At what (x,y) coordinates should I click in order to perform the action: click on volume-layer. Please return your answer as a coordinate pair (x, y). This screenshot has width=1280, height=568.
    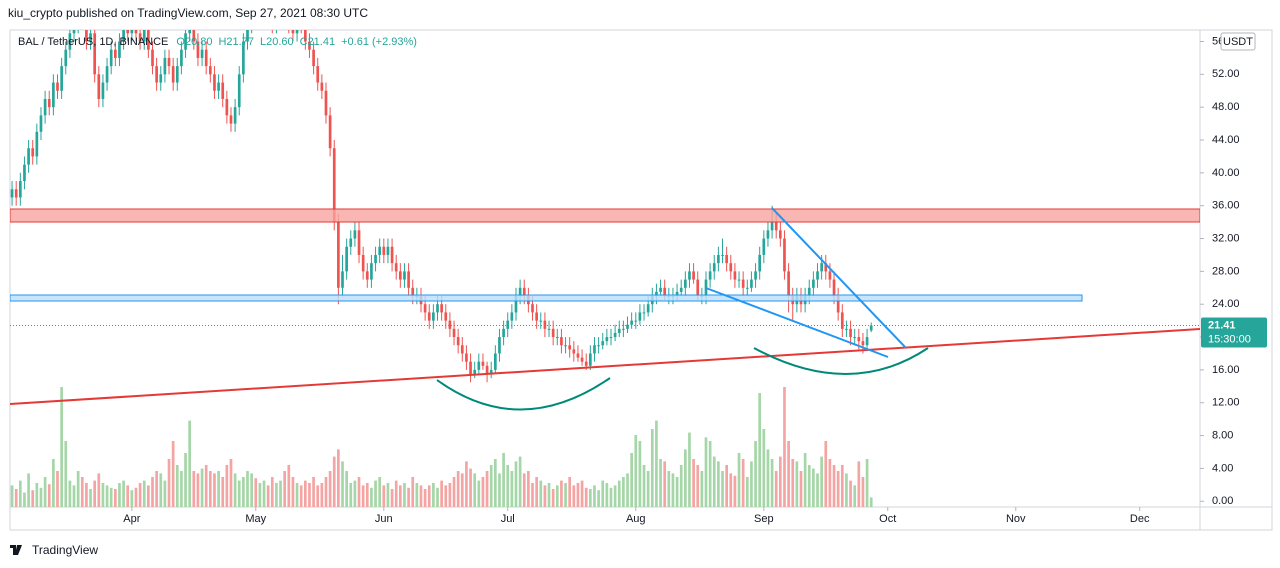
    Looking at the image, I should click on (441, 447).